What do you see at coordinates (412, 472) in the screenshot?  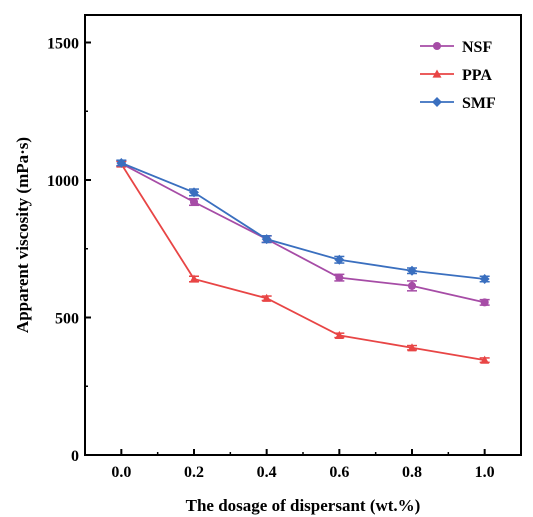 I see `x-tick-label: 0.8` at bounding box center [412, 472].